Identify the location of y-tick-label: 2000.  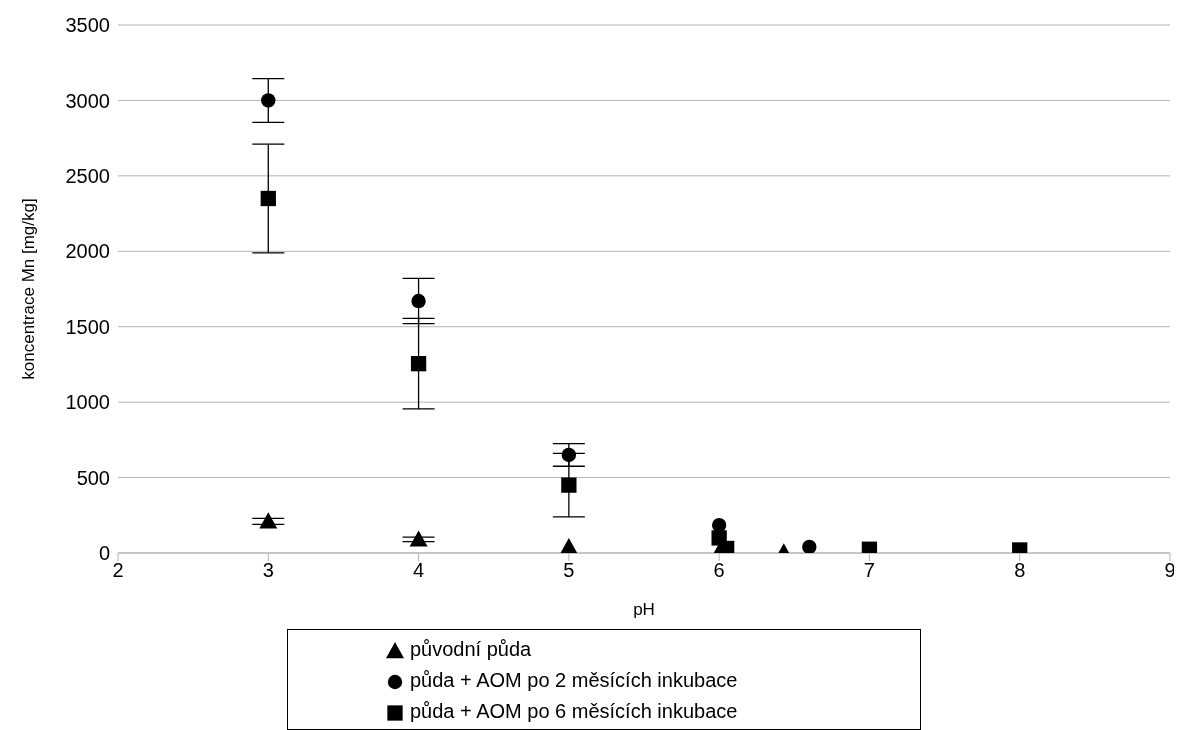
(87, 251).